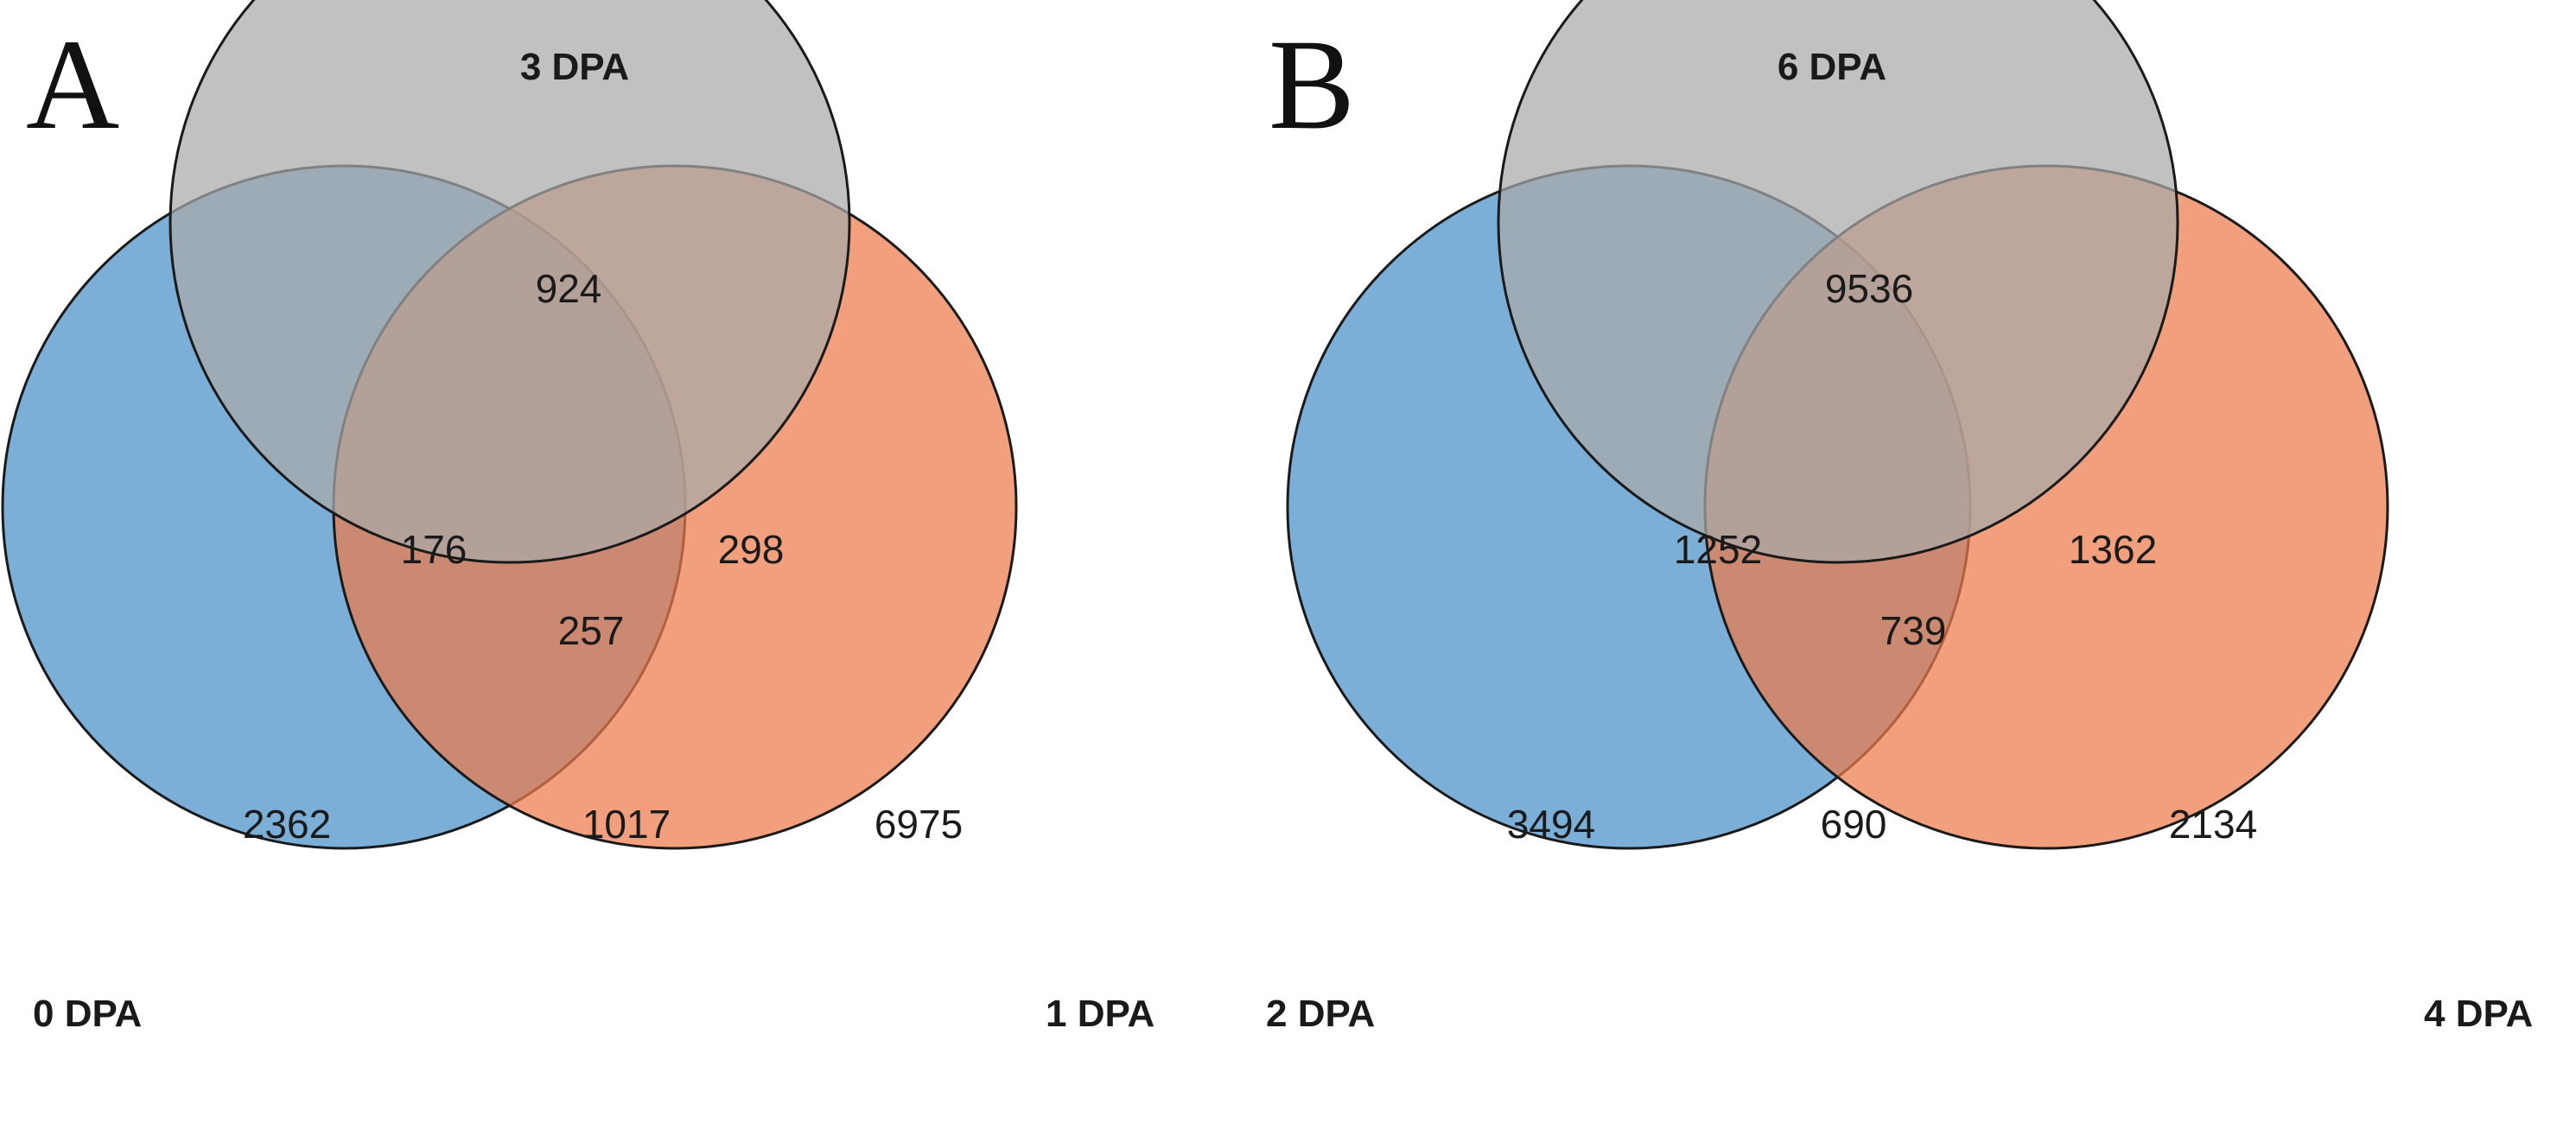  What do you see at coordinates (1854, 824) in the screenshot?
I see `count-left-right: 690` at bounding box center [1854, 824].